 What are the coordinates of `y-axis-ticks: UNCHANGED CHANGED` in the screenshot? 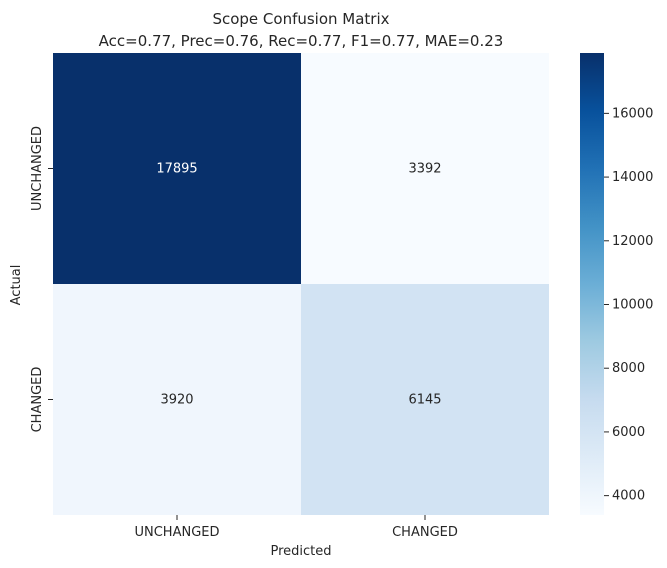 It's located at (41, 279).